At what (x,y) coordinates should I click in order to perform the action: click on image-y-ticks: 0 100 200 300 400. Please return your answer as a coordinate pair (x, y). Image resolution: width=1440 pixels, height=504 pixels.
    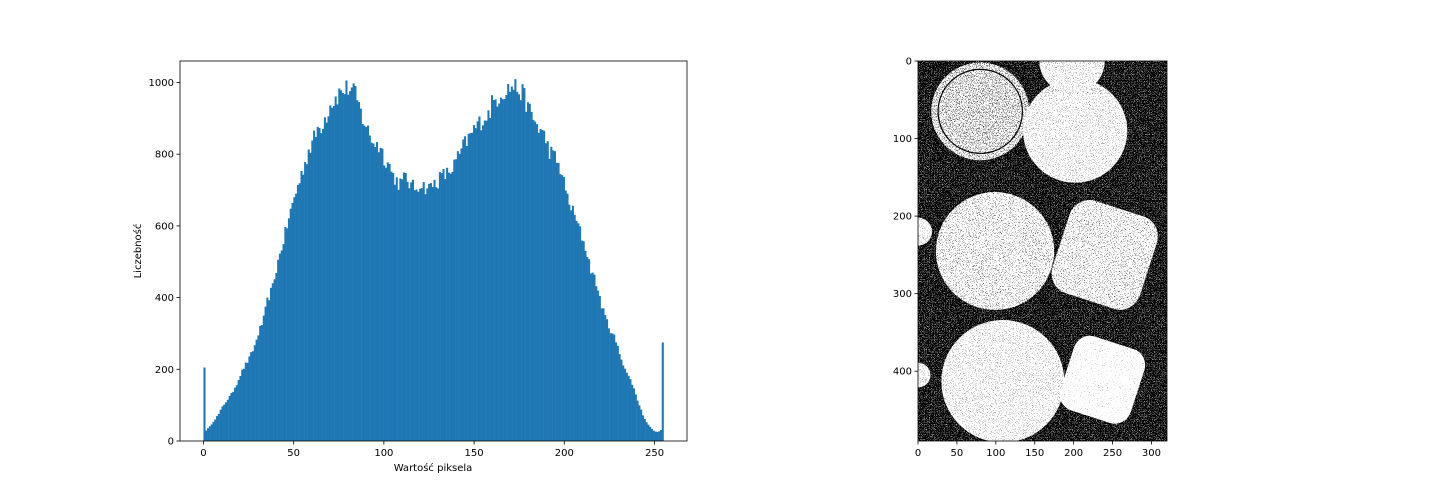
    Looking at the image, I should click on (905, 217).